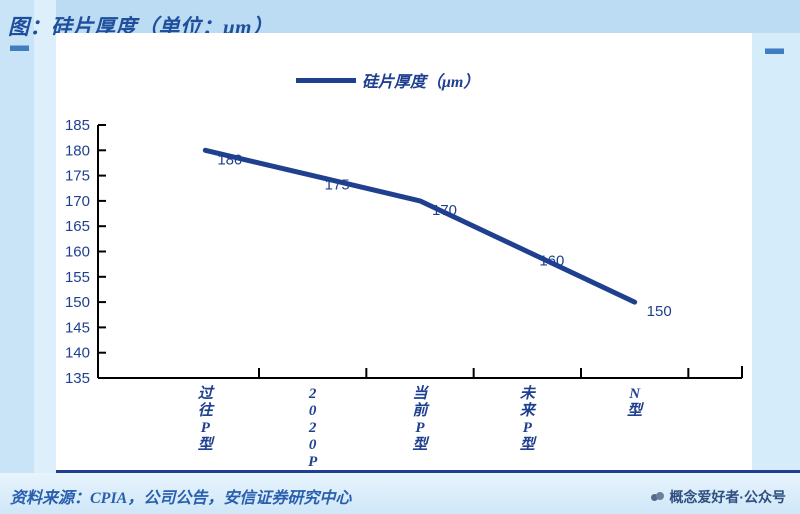 Image resolution: width=800 pixels, height=514 pixels. Describe the element at coordinates (181, 498) in the screenshot. I see `source-note: 资料来源：CPIA，公司公告，安信证券研究中心` at that location.